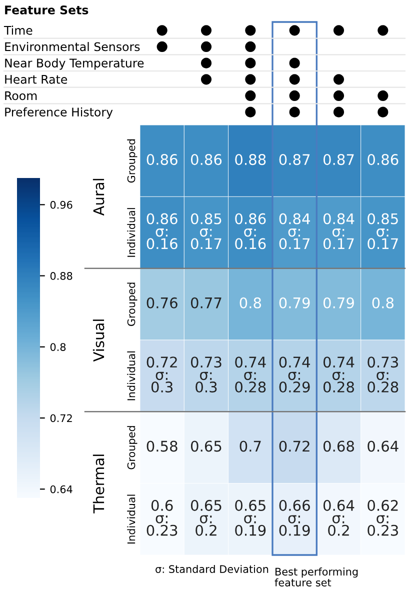 Image resolution: width=410 pixels, height=604 pixels. What do you see at coordinates (74, 64) in the screenshot?
I see `y-tick-label: Near Body Temperature` at bounding box center [74, 64].